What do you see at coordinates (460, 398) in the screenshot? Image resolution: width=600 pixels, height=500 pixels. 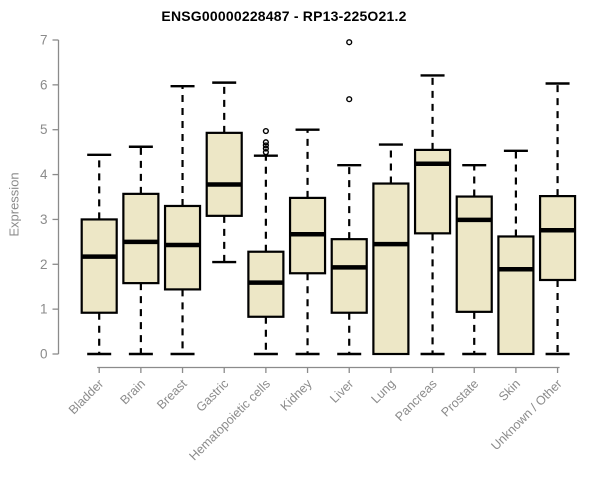 I see `x-tick-label-prostate: Prostate` at bounding box center [460, 398].